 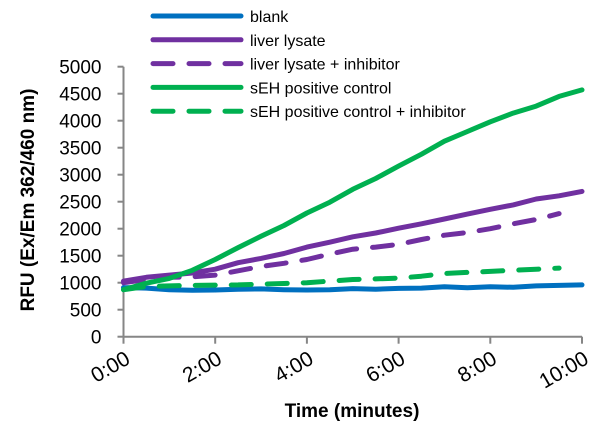 What do you see at coordinates (80, 68) in the screenshot?
I see `y-tick-label: 5000` at bounding box center [80, 68].